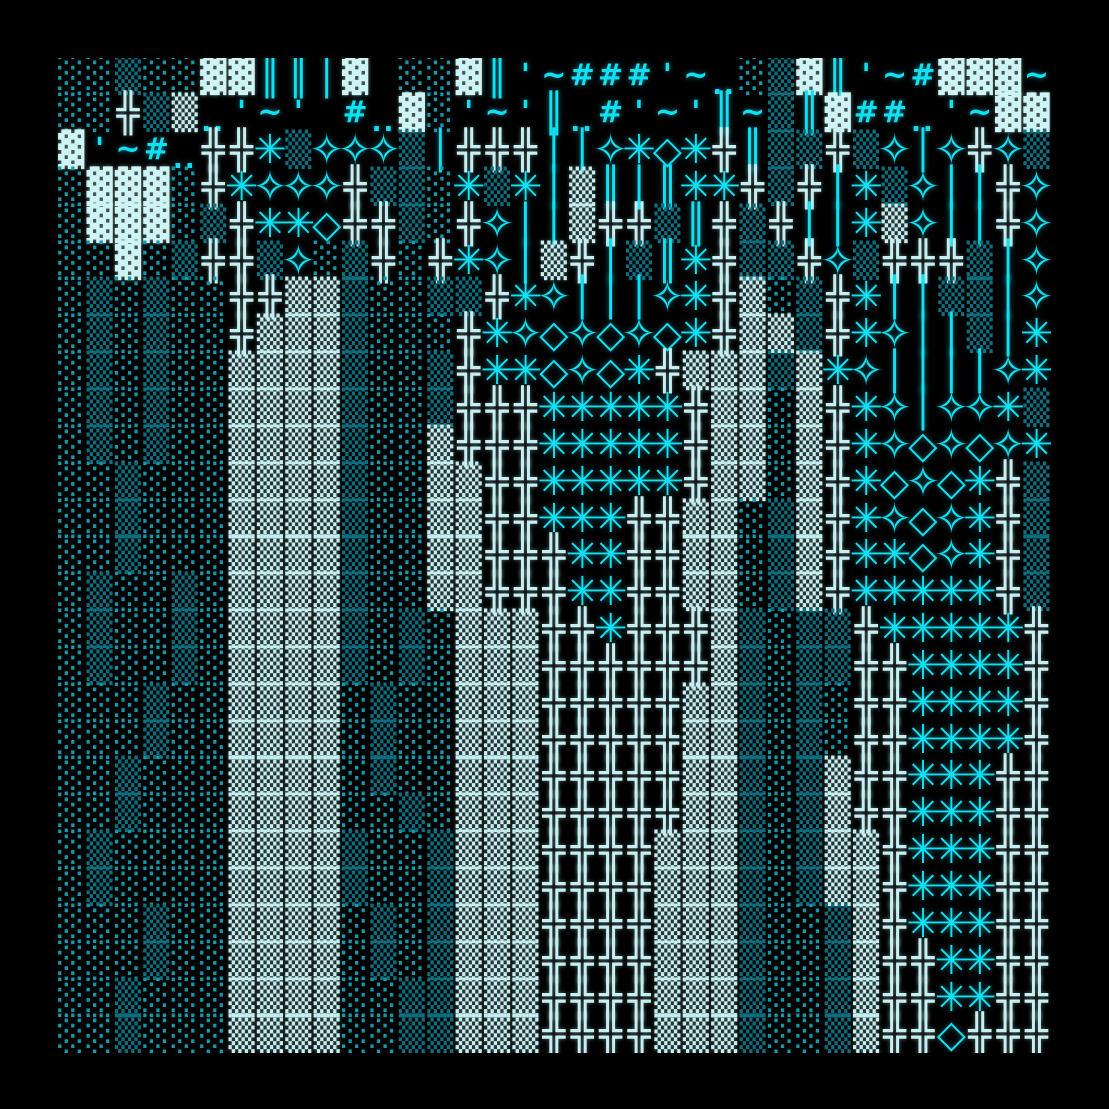 This screenshot has height=1109, width=1109. I want to click on glyph-cell: .., so click(184, 160).